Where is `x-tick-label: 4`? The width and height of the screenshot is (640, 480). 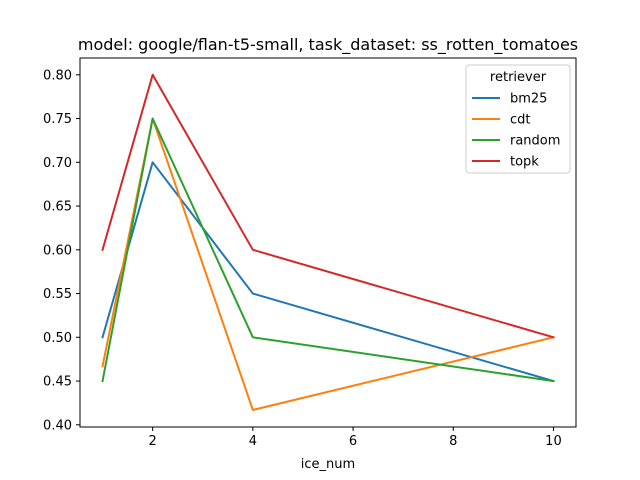 x-tick-label: 4 is located at coordinates (253, 441).